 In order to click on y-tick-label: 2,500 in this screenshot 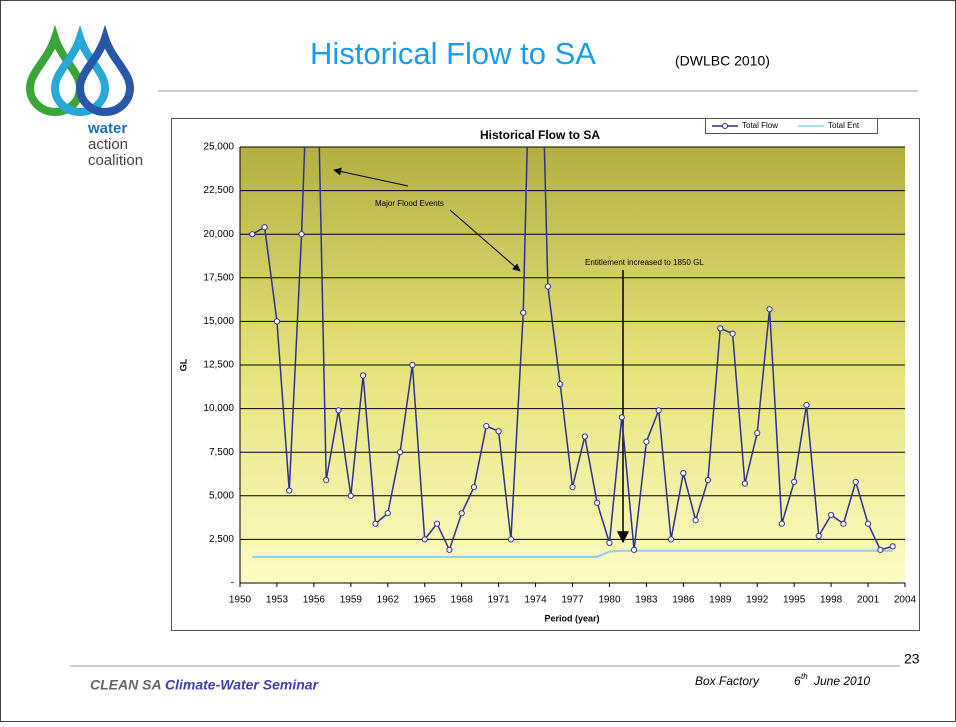, I will do `click(221, 539)`.